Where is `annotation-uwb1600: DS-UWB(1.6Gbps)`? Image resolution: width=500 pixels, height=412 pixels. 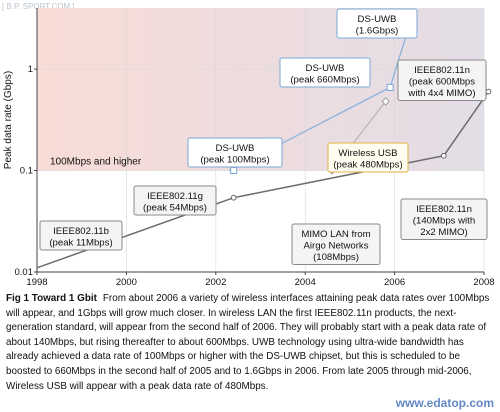 annotation-uwb1600: DS-UWB(1.6Gbps) is located at coordinates (377, 23).